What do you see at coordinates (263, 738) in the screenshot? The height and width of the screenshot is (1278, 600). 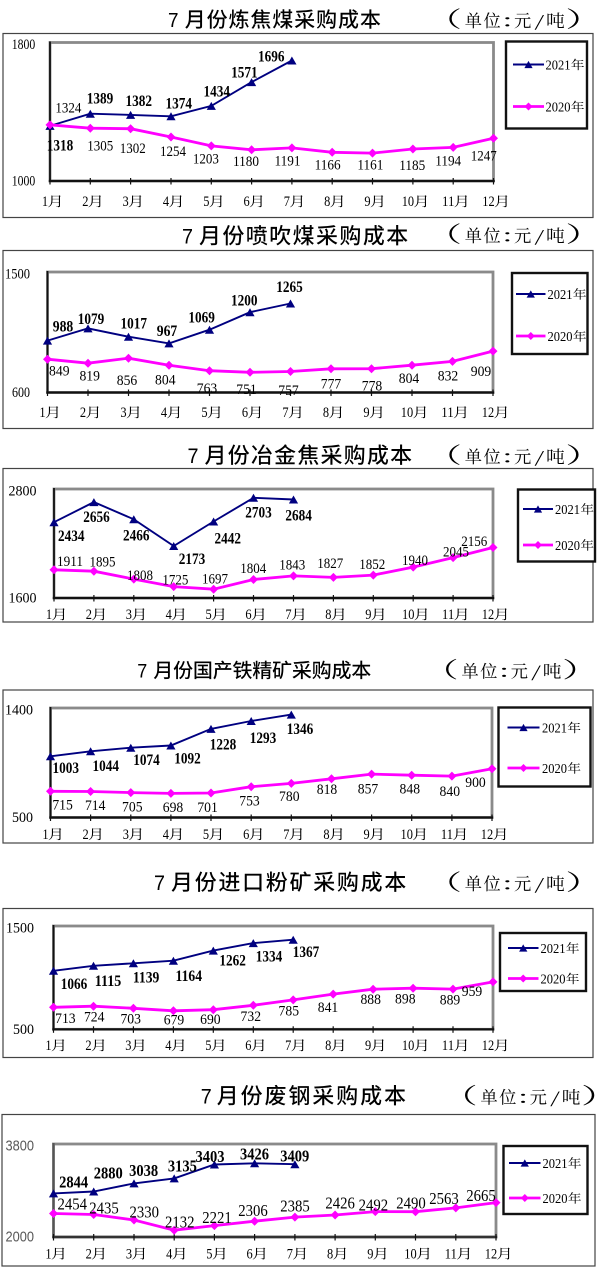 I see `svg-text: 1293` at bounding box center [263, 738].